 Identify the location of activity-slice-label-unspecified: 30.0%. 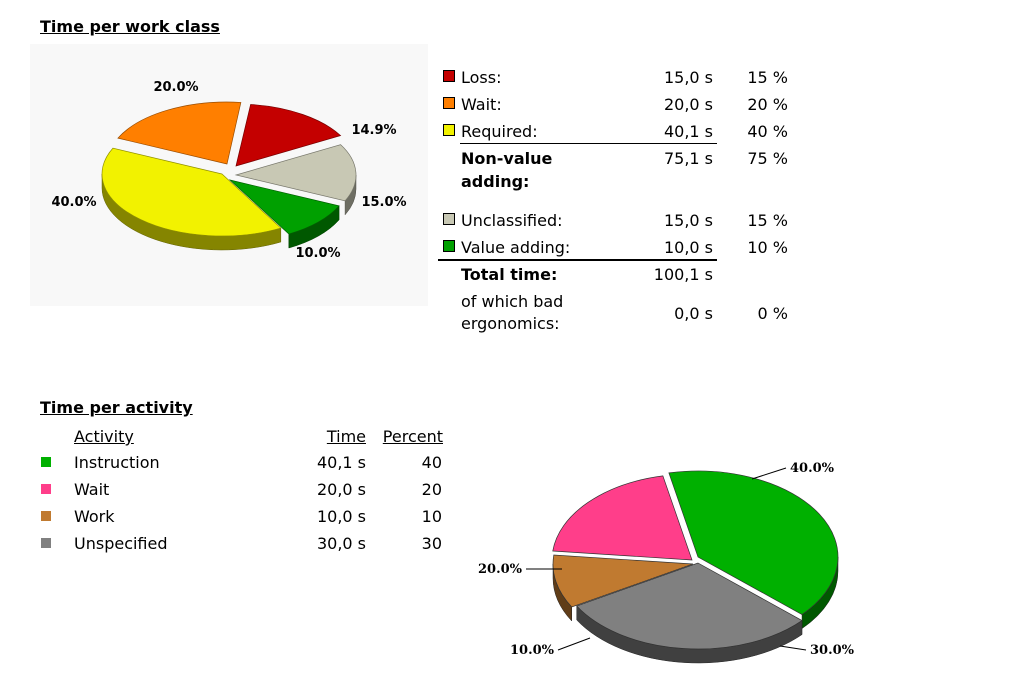
(832, 650).